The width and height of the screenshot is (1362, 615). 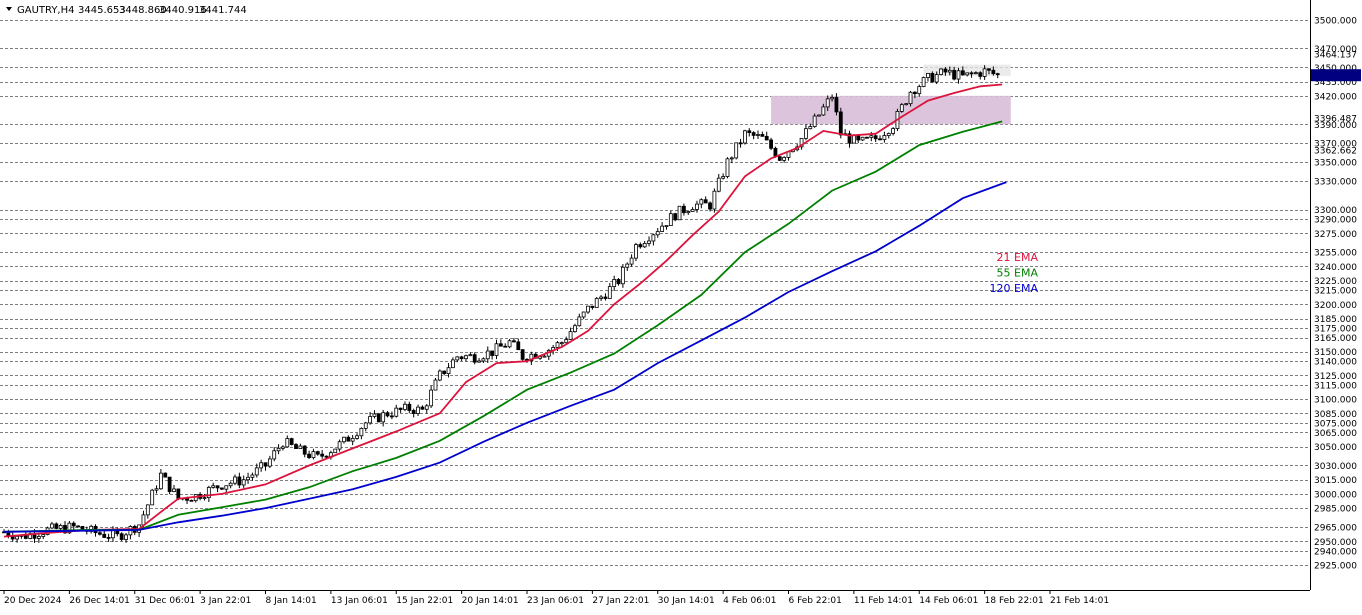 What do you see at coordinates (967, 70) in the screenshot?
I see `top-zone` at bounding box center [967, 70].